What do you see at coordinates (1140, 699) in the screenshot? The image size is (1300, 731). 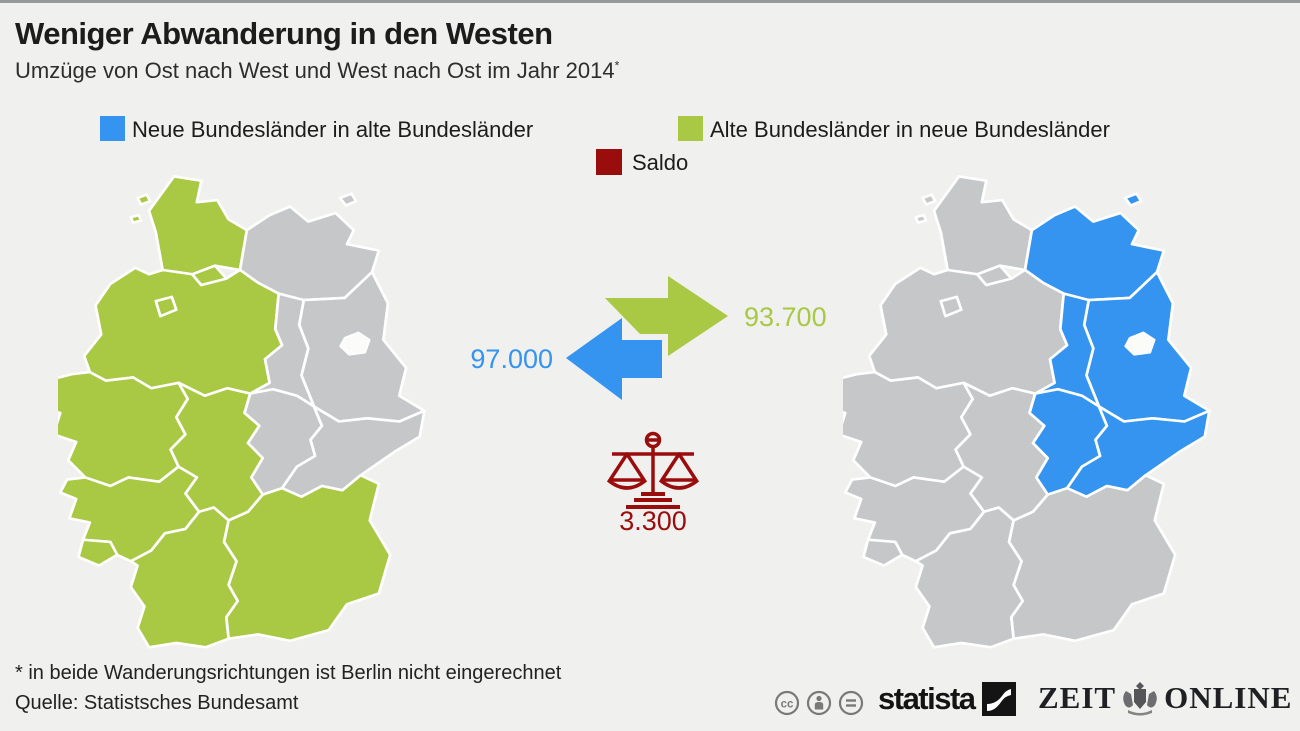 I see `zeit-crest-icon` at bounding box center [1140, 699].